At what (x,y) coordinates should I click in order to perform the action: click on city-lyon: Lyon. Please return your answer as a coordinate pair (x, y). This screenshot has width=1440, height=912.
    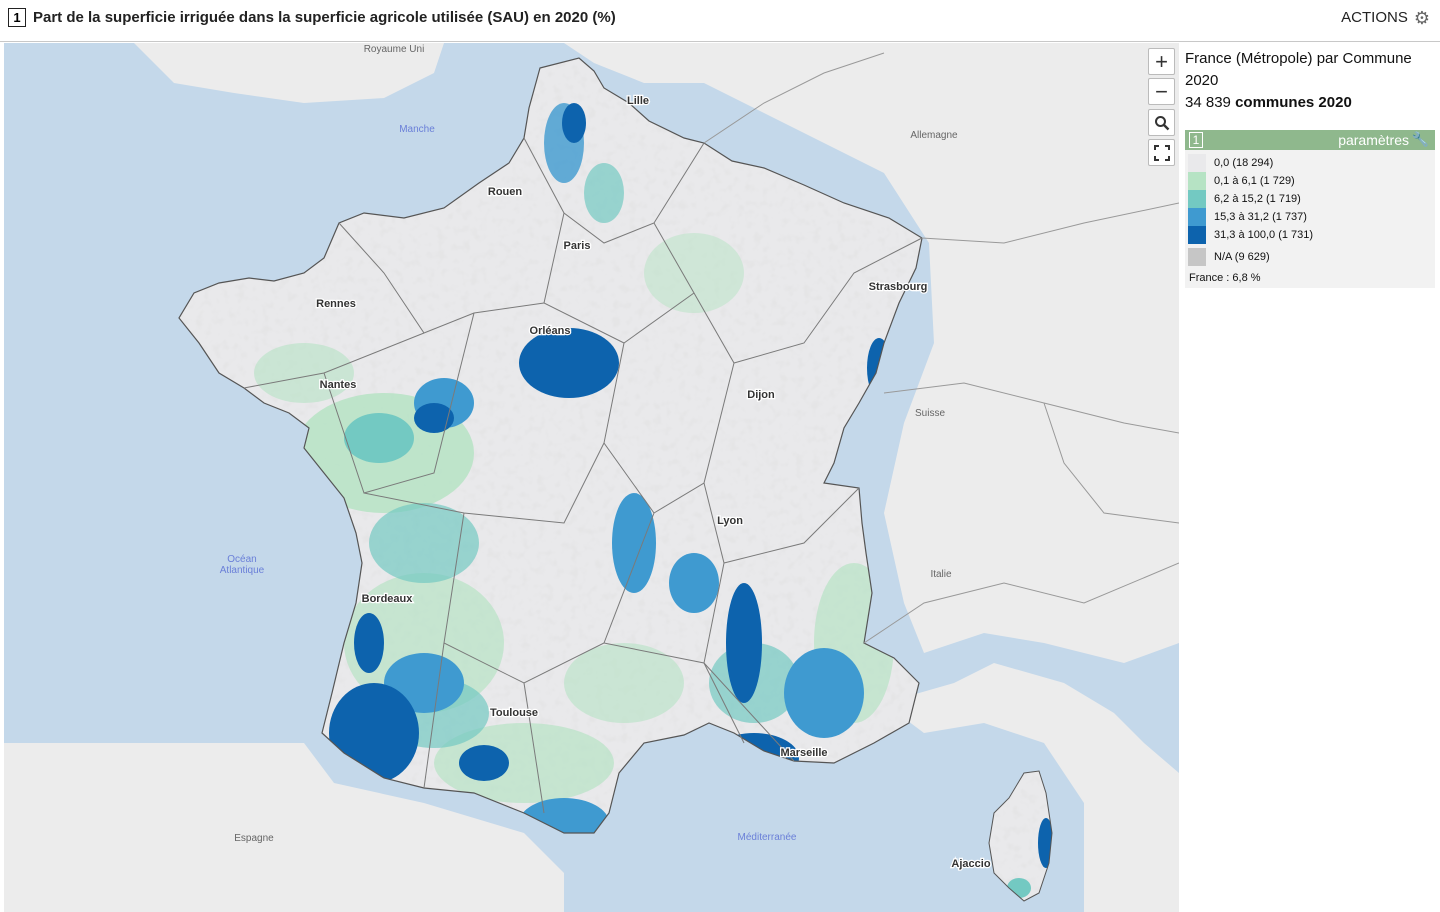
    Looking at the image, I should click on (730, 521).